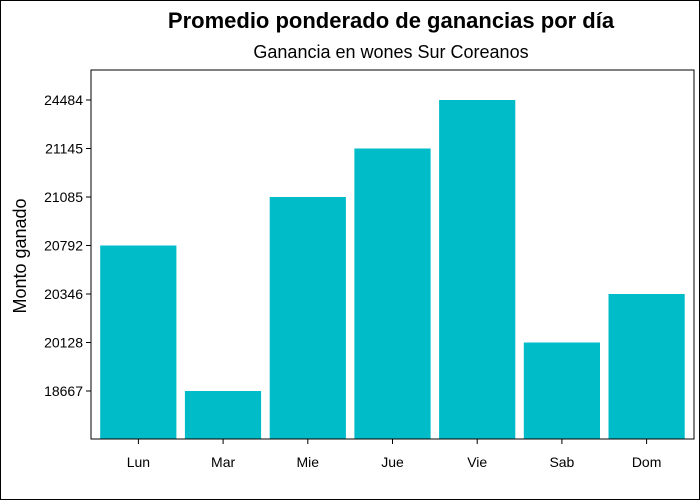 The image size is (700, 501). Describe the element at coordinates (20, 255) in the screenshot. I see `y-axis-title: Monto ganado` at that location.